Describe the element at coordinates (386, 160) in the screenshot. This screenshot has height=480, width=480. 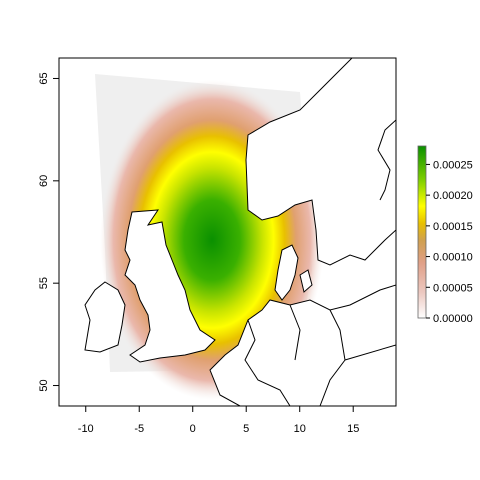
I see `eastern-landmass` at that location.